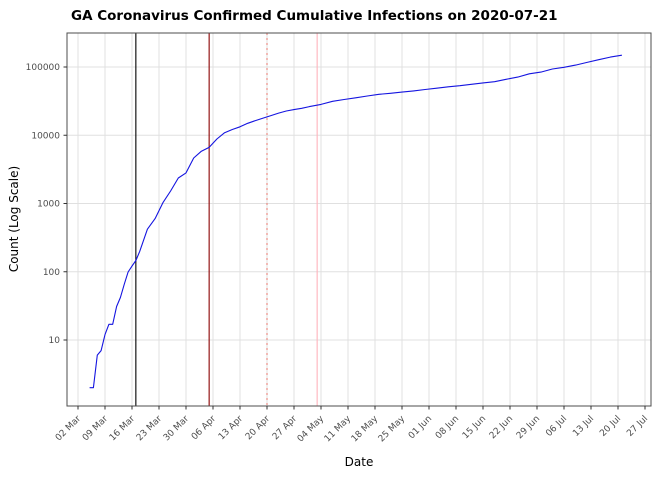 The height and width of the screenshot is (480, 672). Describe the element at coordinates (474, 427) in the screenshot. I see `x-tick-label: 15 Jun` at that location.